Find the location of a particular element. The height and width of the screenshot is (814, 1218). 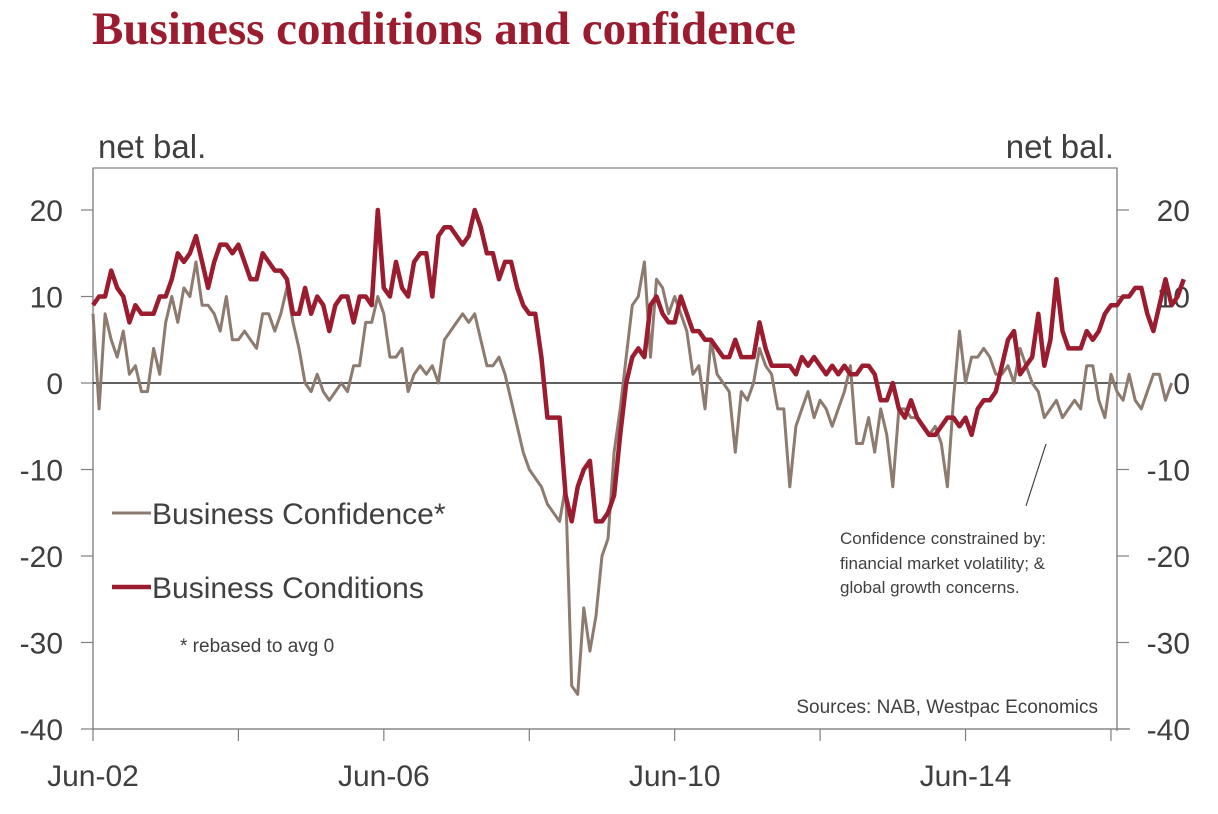

y-tick-label-right: -10 is located at coordinates (1168, 471).